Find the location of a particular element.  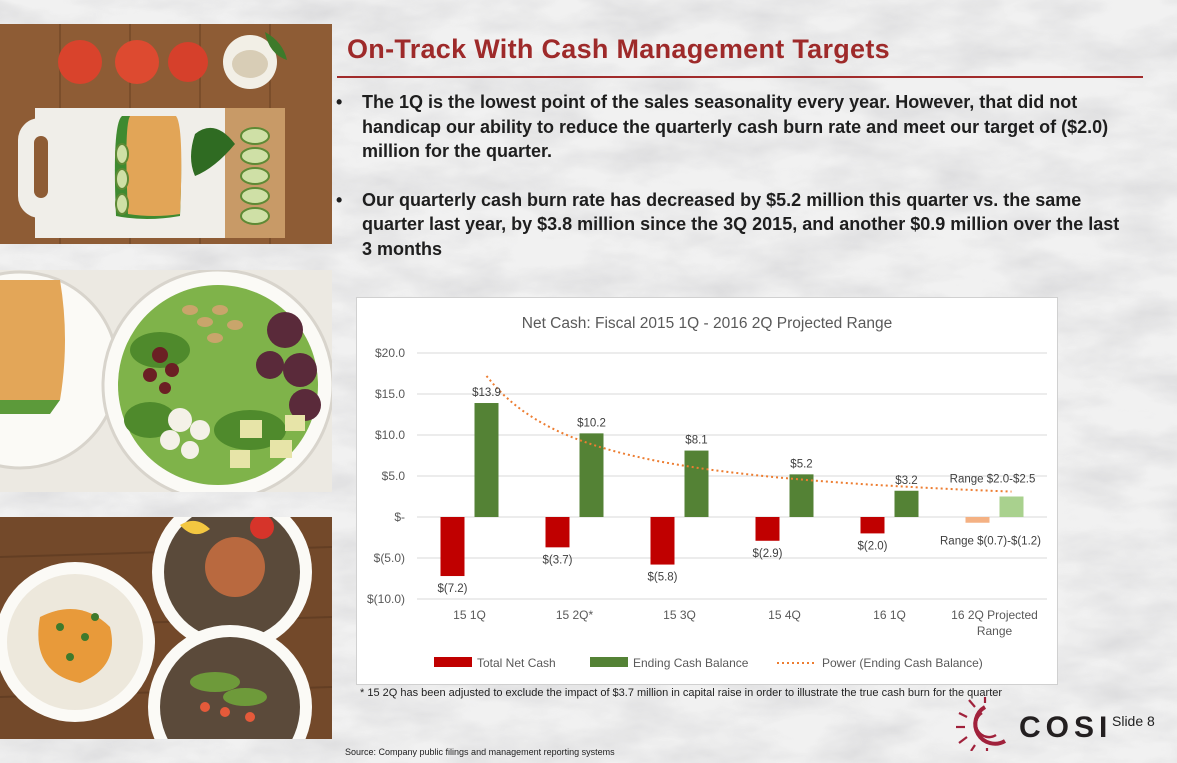

net-cash-label: $(5.8) is located at coordinates (662, 578).